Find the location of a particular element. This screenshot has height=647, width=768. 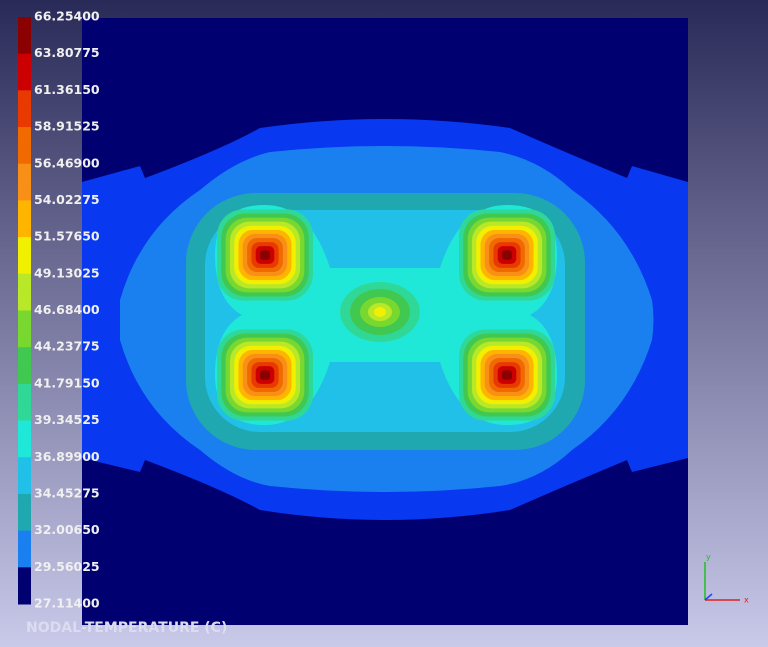

legend-label: 51.57650 is located at coordinates (67, 236).